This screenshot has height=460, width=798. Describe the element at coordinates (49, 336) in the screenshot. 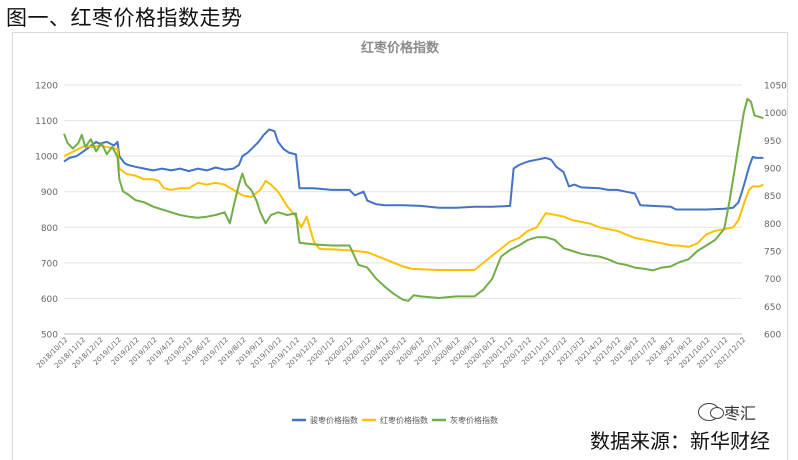

I see `y-left-tick-label: 500` at that location.